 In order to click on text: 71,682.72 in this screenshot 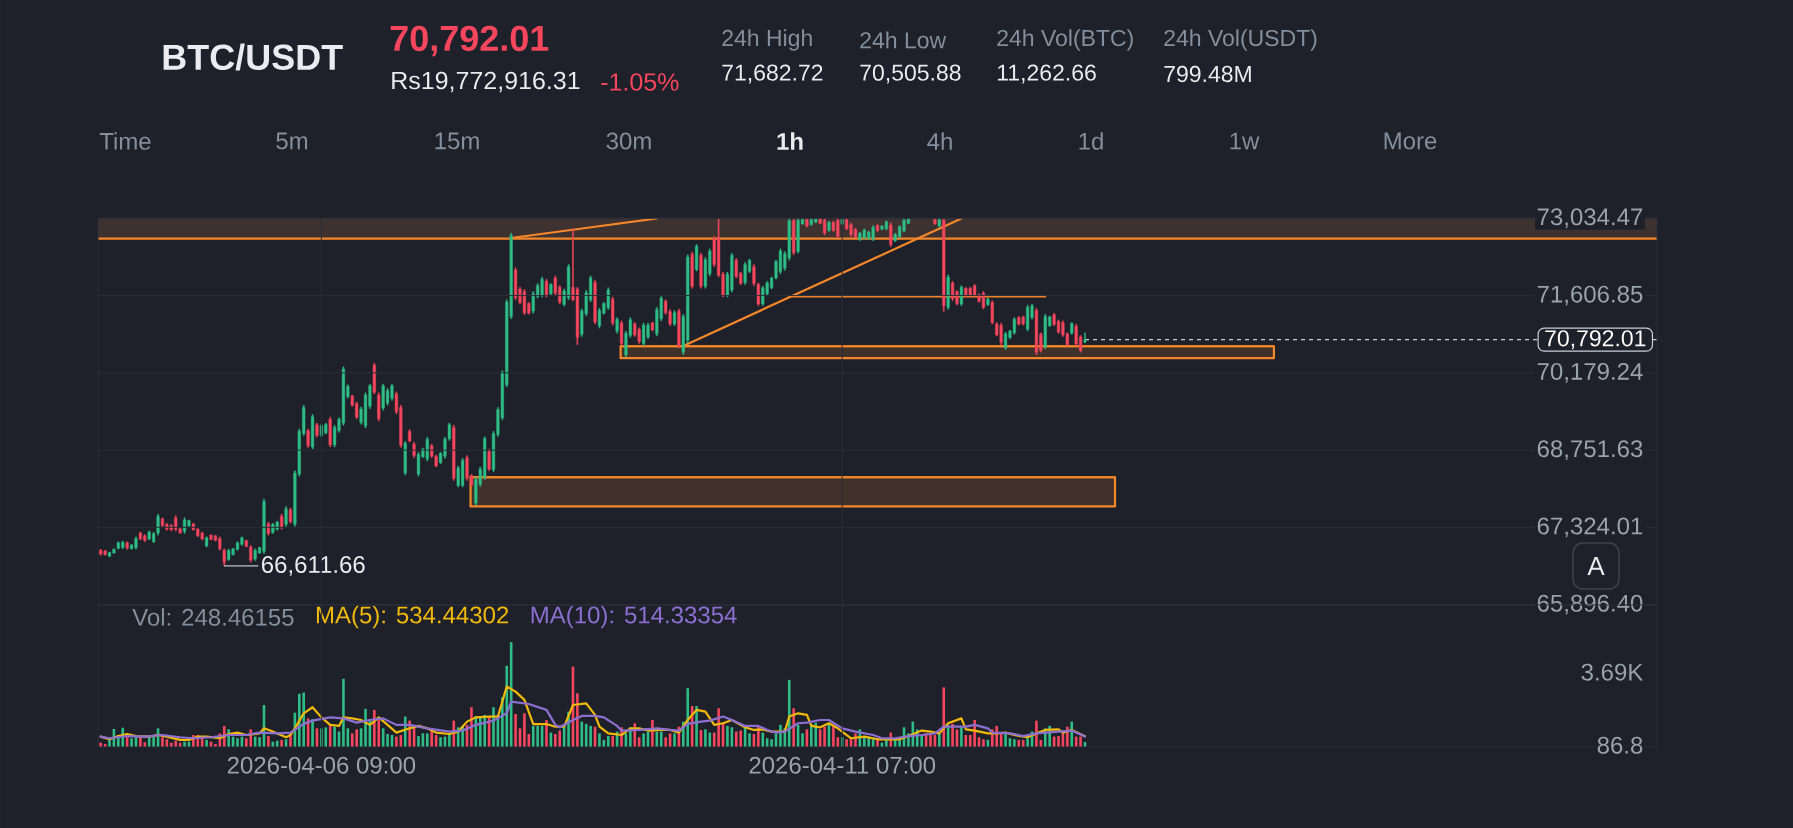, I will do `click(772, 74)`.